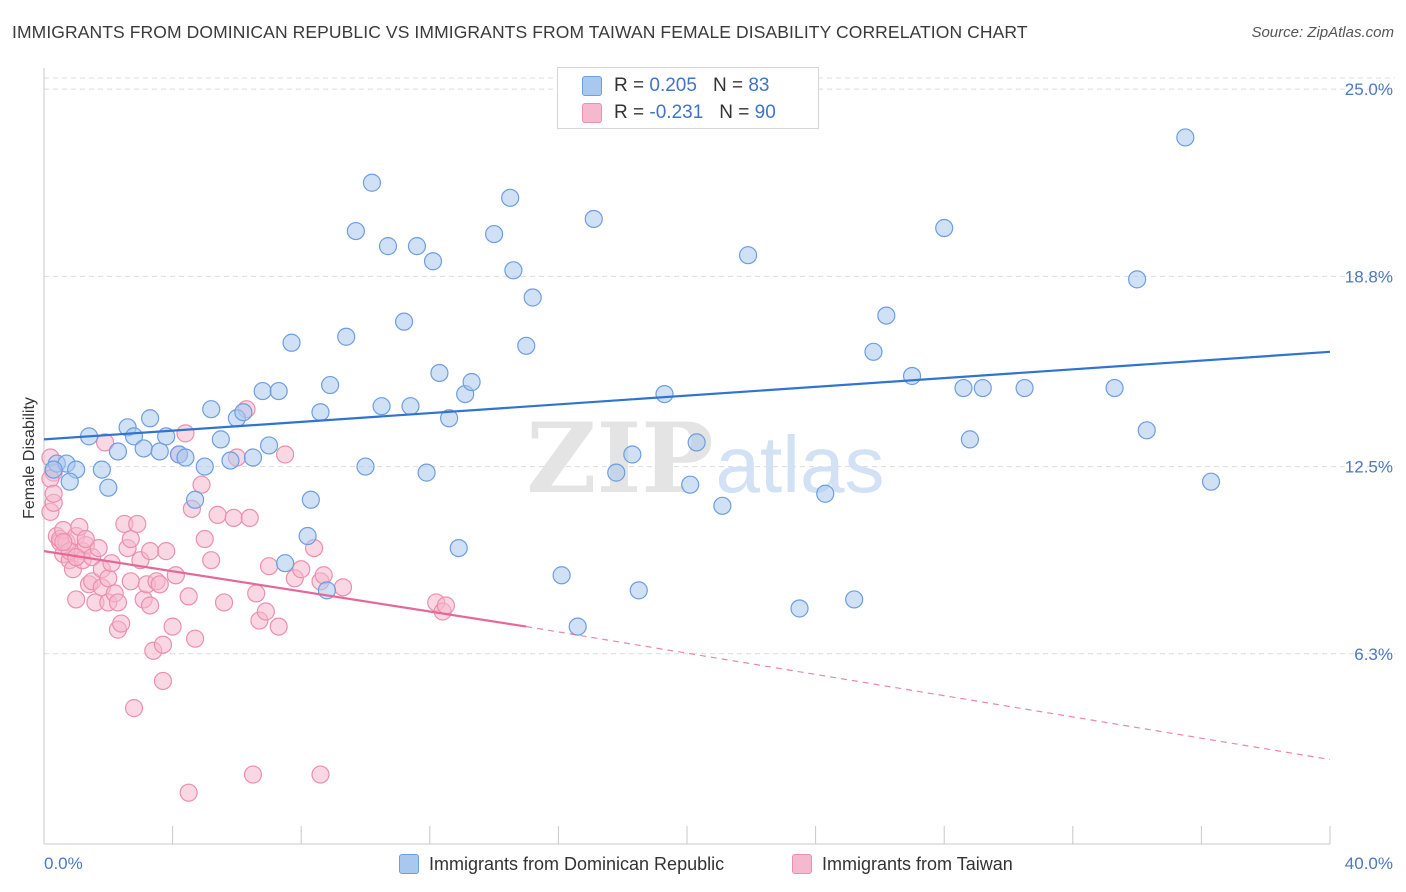 Image resolution: width=1406 pixels, height=892 pixels. Describe the element at coordinates (285, 589) in the screenshot. I see `taiwan-trend-line` at that location.